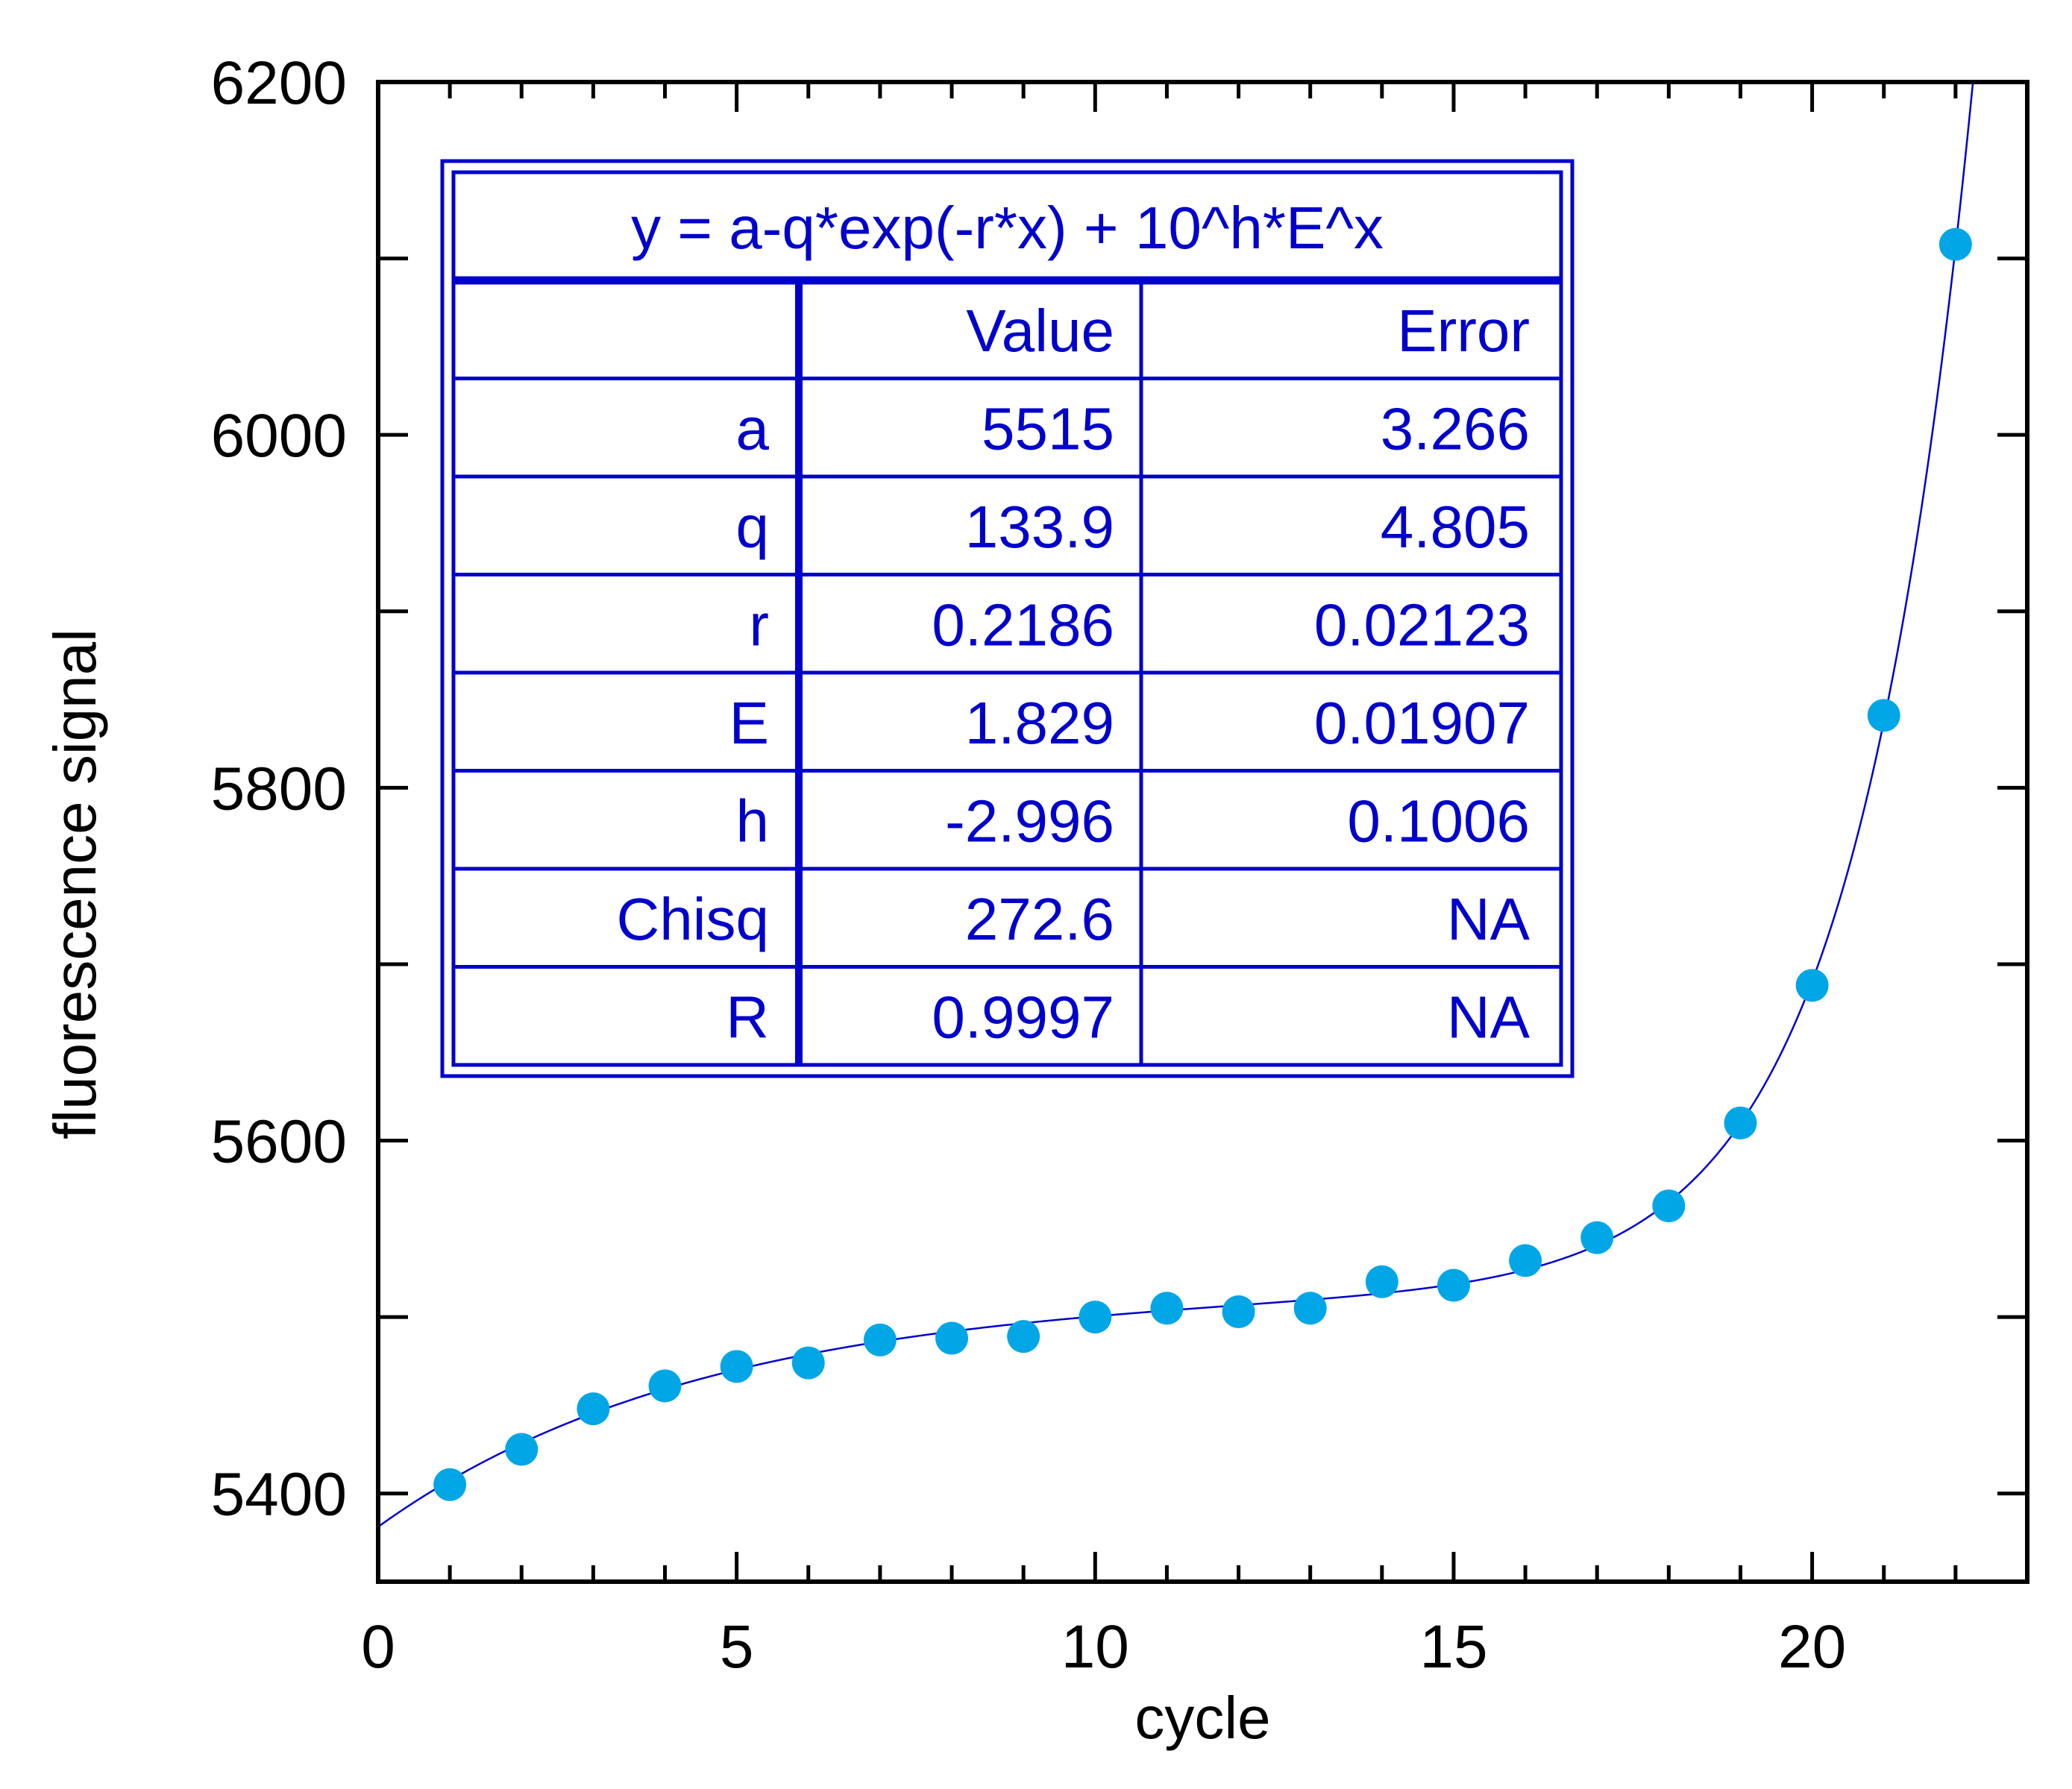 Image resolution: width=2072 pixels, height=1789 pixels. What do you see at coordinates (279, 1495) in the screenshot?
I see `y-tick-label: 5400` at bounding box center [279, 1495].